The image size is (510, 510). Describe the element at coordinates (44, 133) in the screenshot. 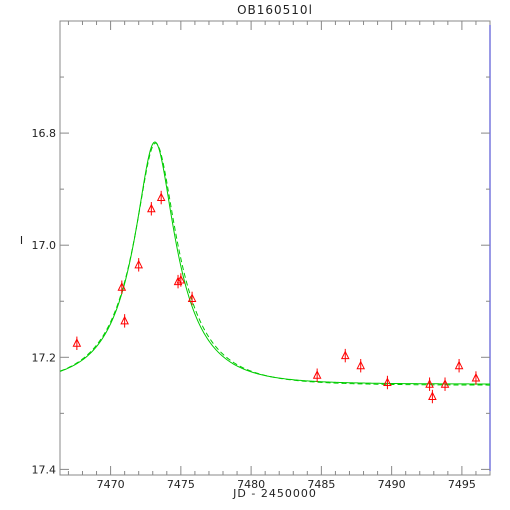

I see `y-tick-label: 16.8` at that location.